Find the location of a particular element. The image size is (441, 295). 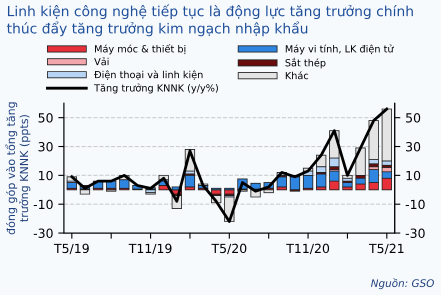

legend-label: Vải is located at coordinates (101, 61).